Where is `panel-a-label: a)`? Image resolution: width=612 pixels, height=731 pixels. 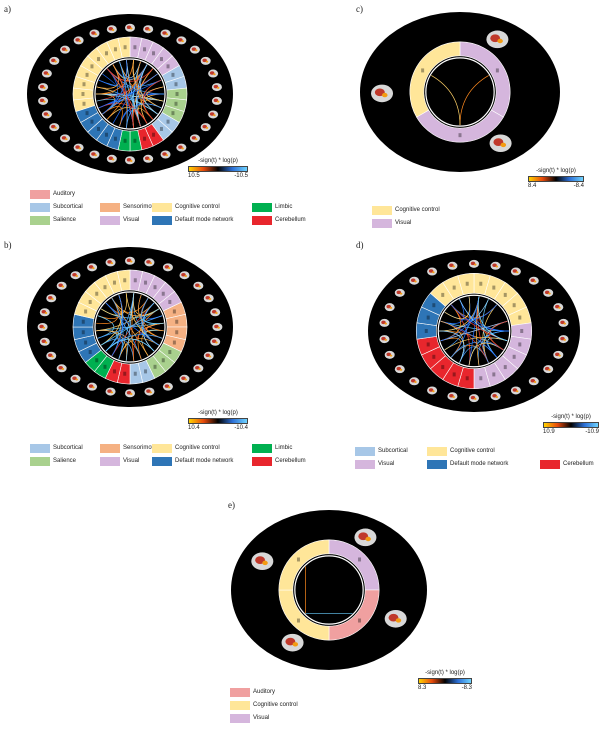
panel-a-label: a) is located at coordinates (7, 9).